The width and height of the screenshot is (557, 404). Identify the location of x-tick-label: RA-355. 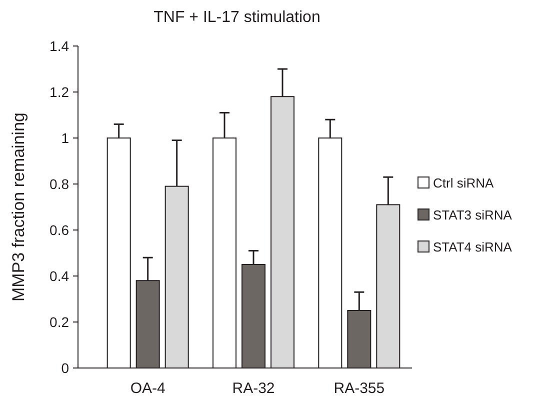
(359, 388).